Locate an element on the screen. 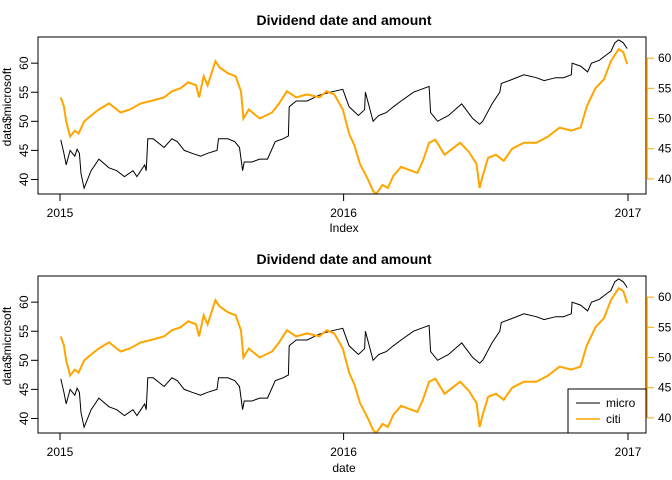 This screenshot has width=672, height=480. legend: micro citi is located at coordinates (607, 411).